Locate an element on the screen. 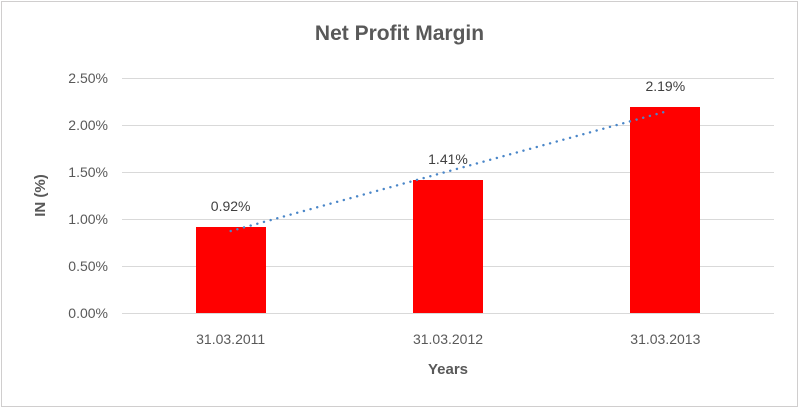 Image resolution: width=799 pixels, height=408 pixels. data-label: 1.41% is located at coordinates (448, 159).